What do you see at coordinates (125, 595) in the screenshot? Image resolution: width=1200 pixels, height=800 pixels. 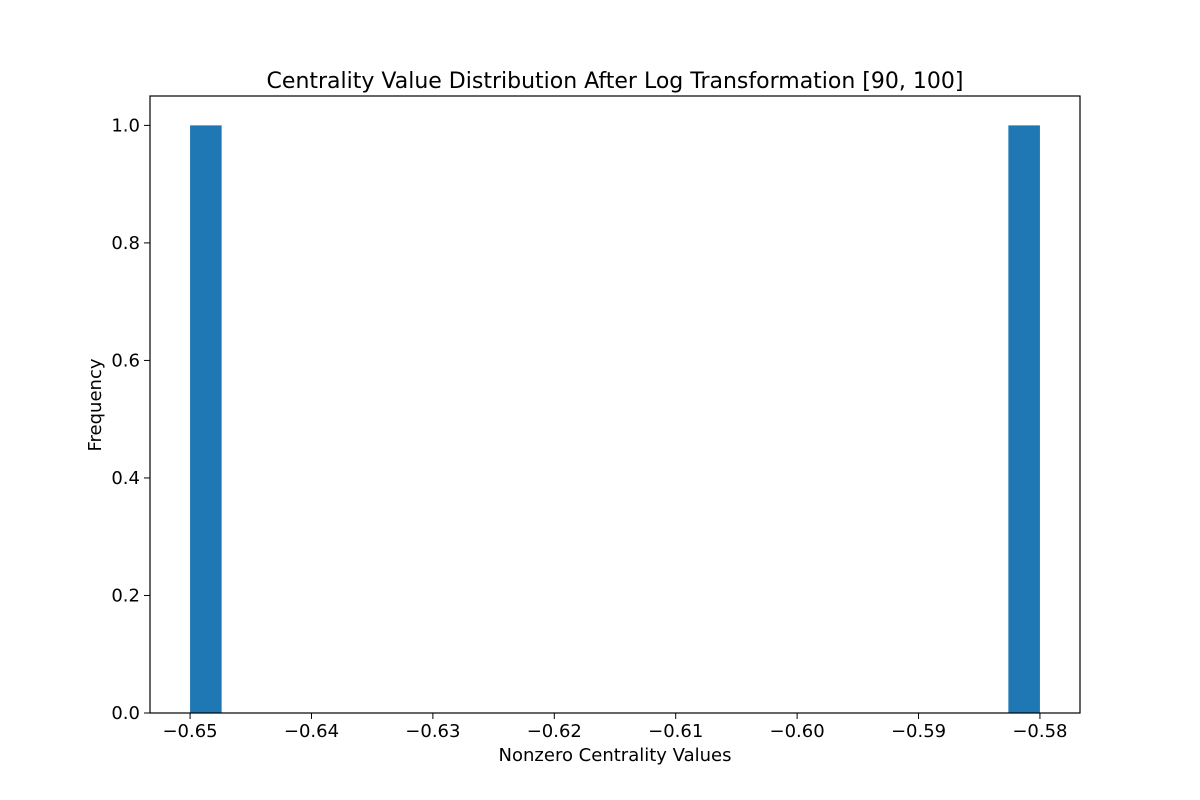 I see `y-tick-label: 0.2` at bounding box center [125, 595].